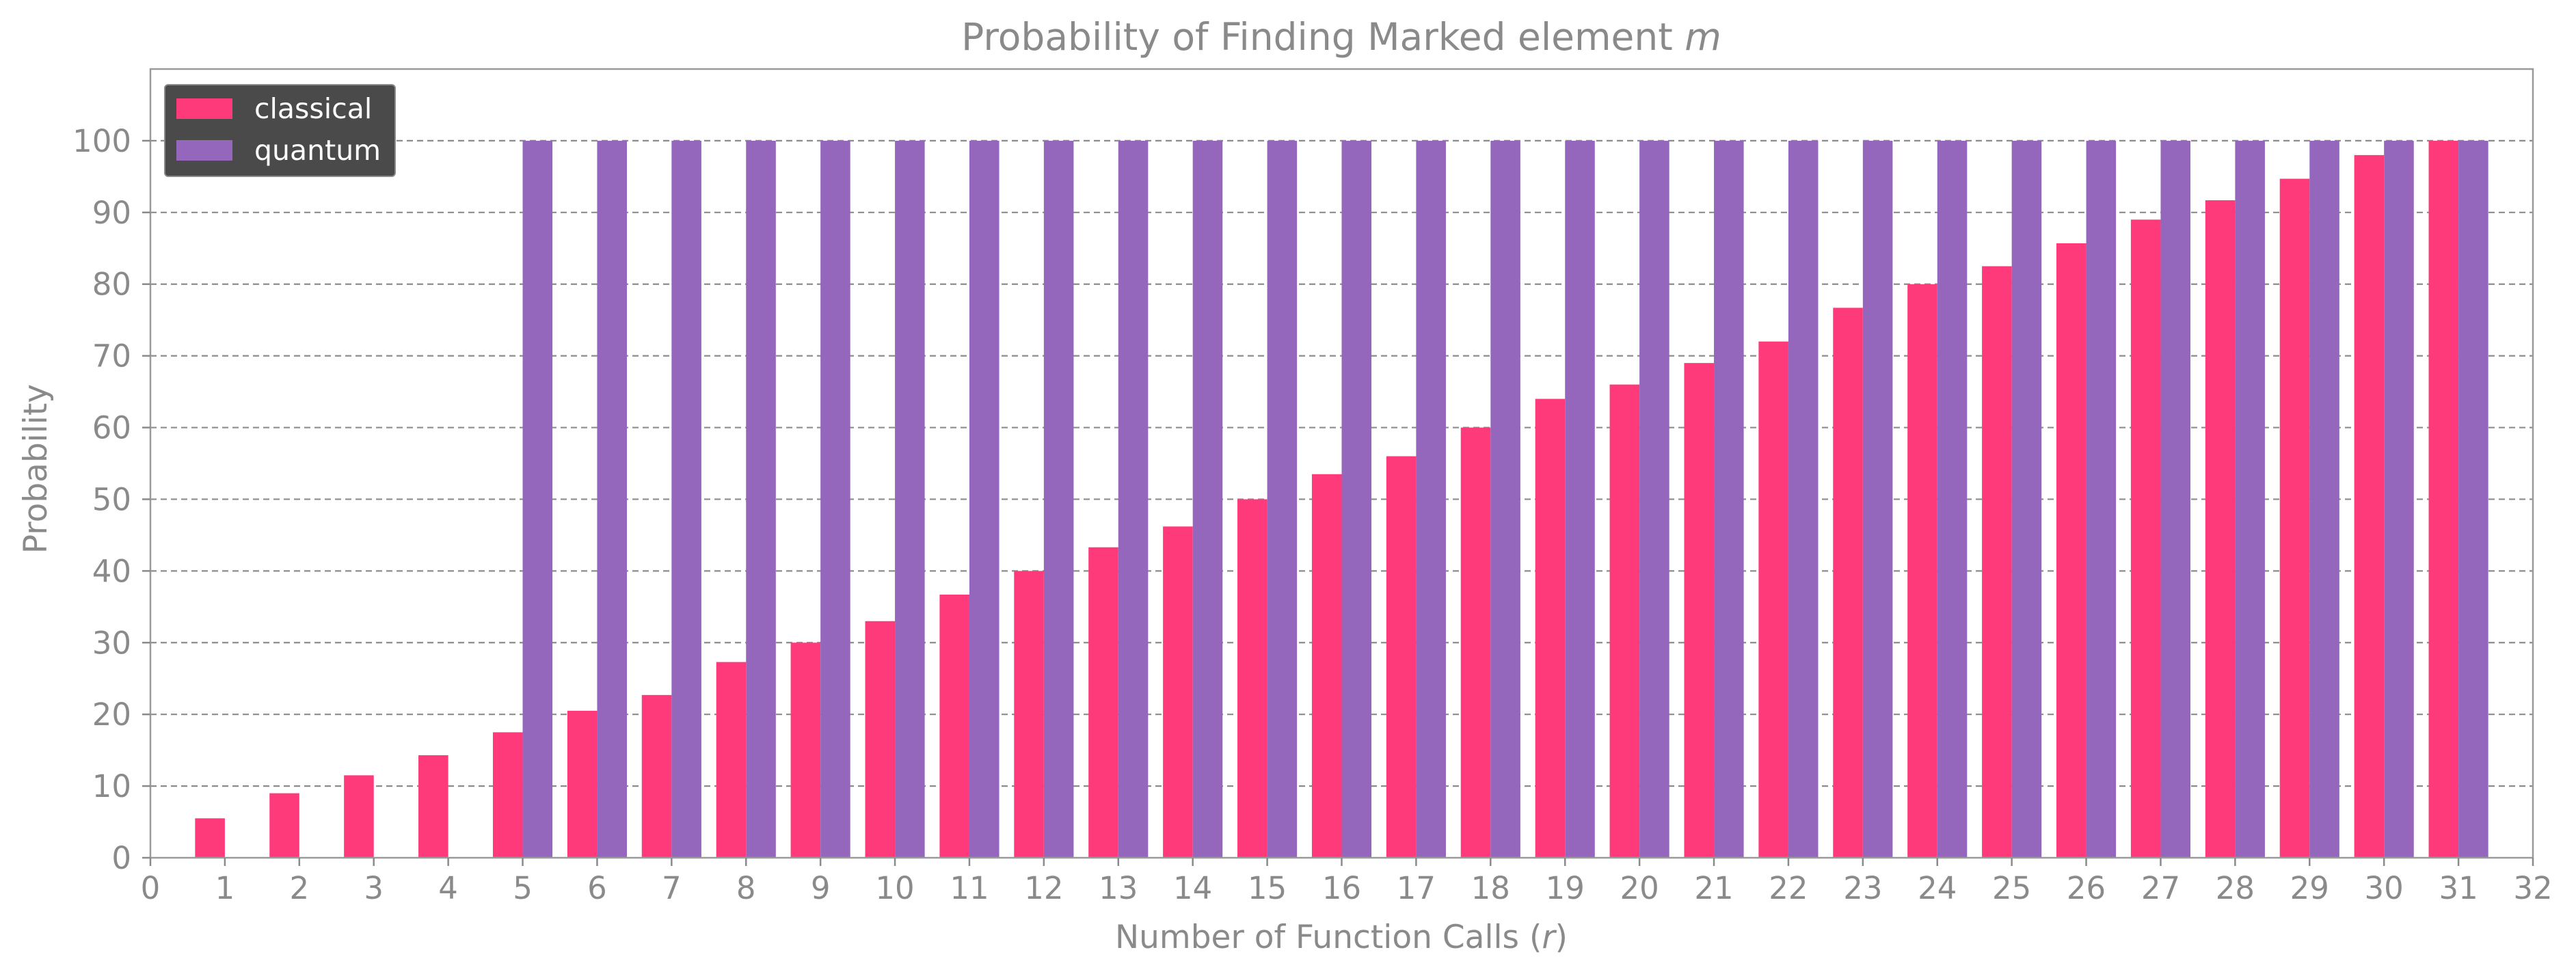 This screenshot has height=976, width=2576. Describe the element at coordinates (1937, 888) in the screenshot. I see `x-tick-label: 24` at that location.